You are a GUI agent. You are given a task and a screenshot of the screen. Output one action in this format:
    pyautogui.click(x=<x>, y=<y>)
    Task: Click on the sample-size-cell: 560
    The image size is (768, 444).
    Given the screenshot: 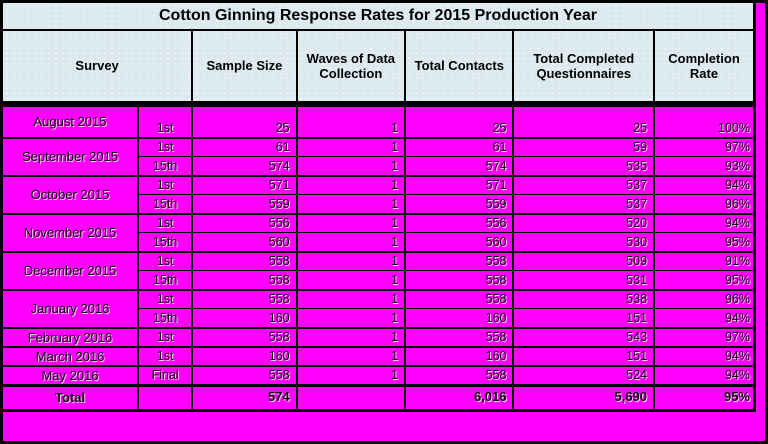 What is the action you would take?
    pyautogui.click(x=244, y=242)
    